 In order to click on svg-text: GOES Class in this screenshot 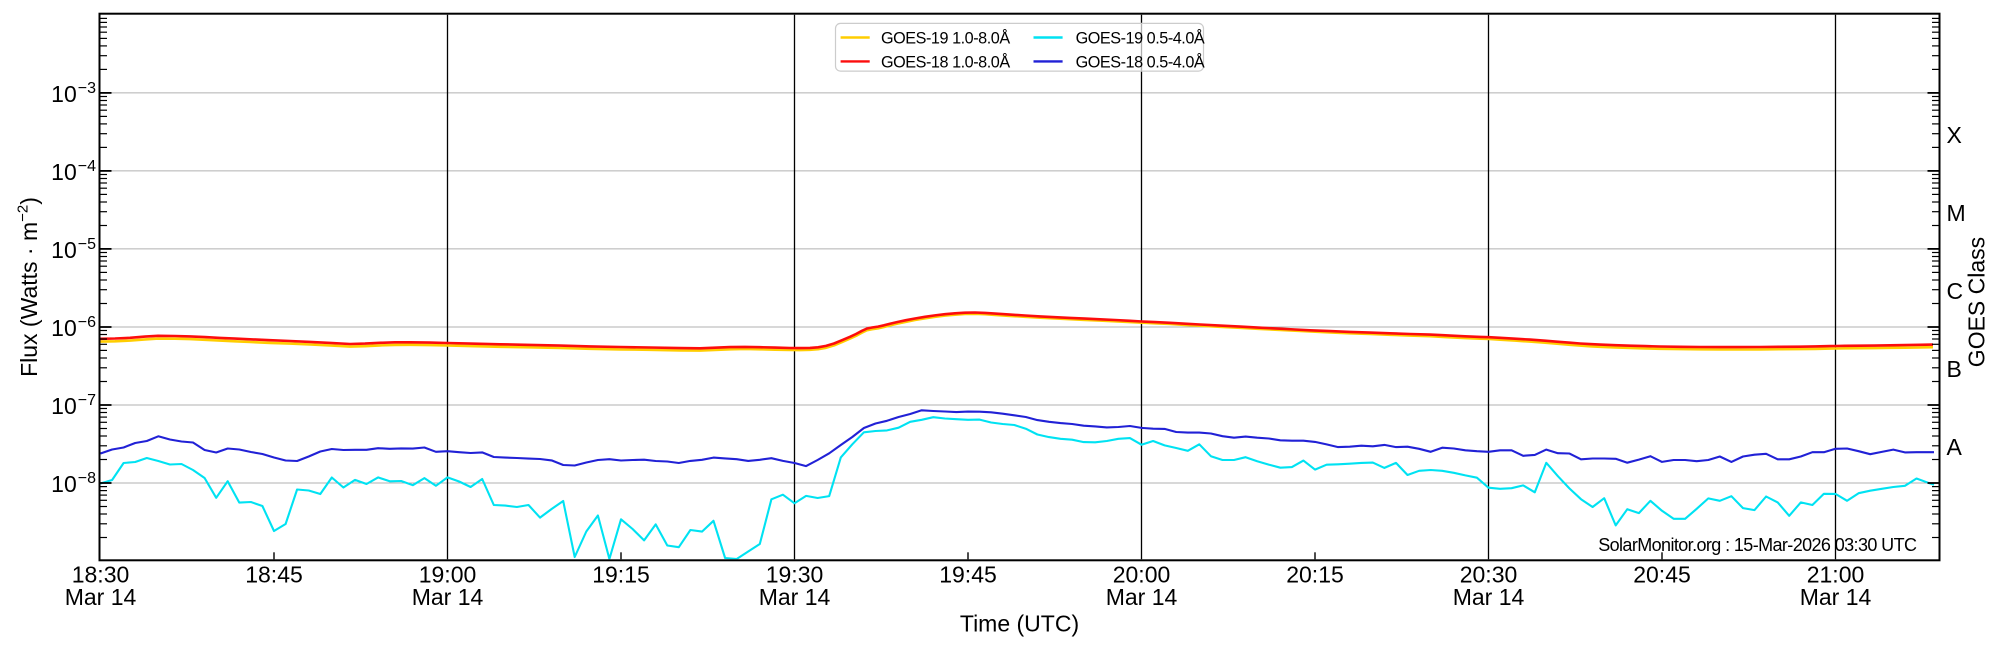, I will do `click(1977, 302)`.